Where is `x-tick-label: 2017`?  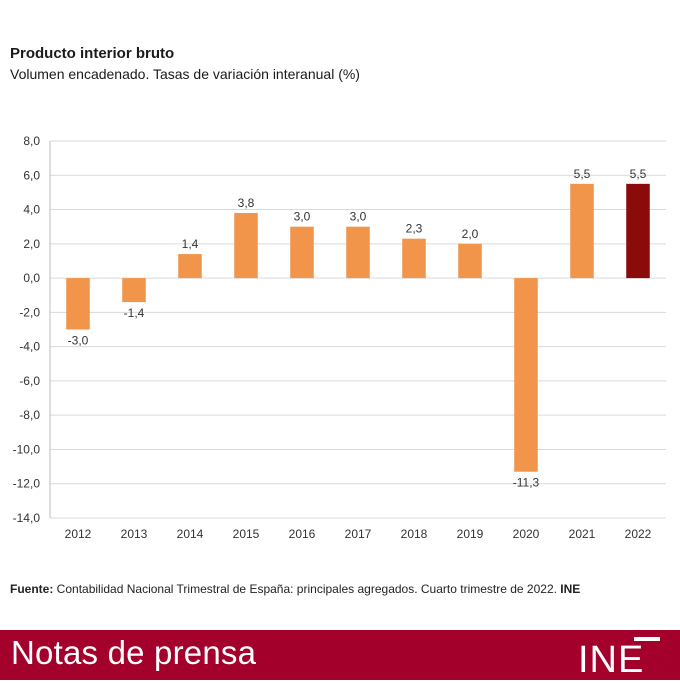
x-tick-label: 2017 is located at coordinates (358, 534).